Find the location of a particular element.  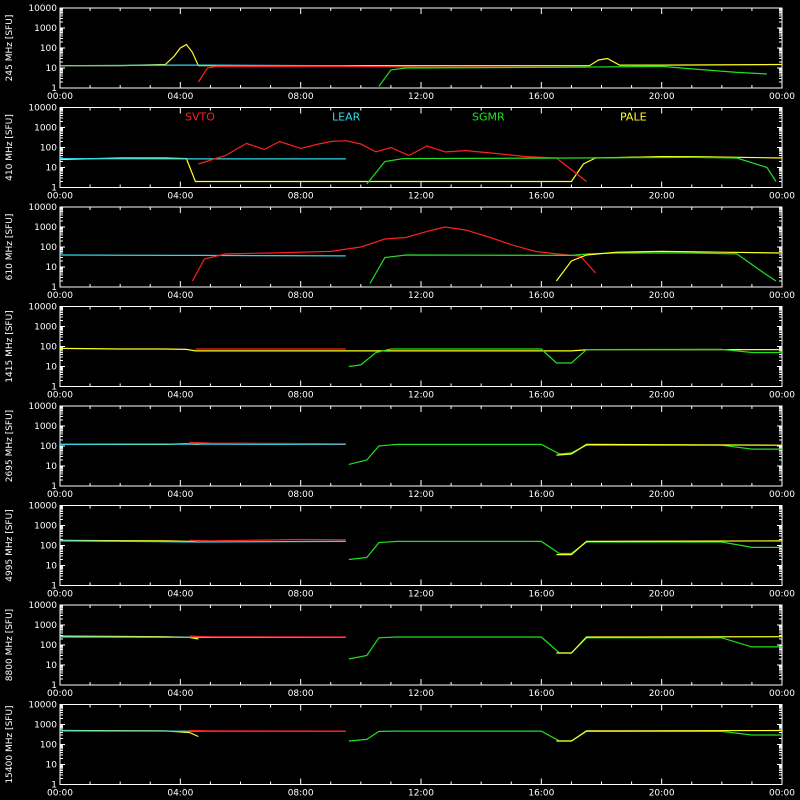

legend-pale: PALE is located at coordinates (633, 117).